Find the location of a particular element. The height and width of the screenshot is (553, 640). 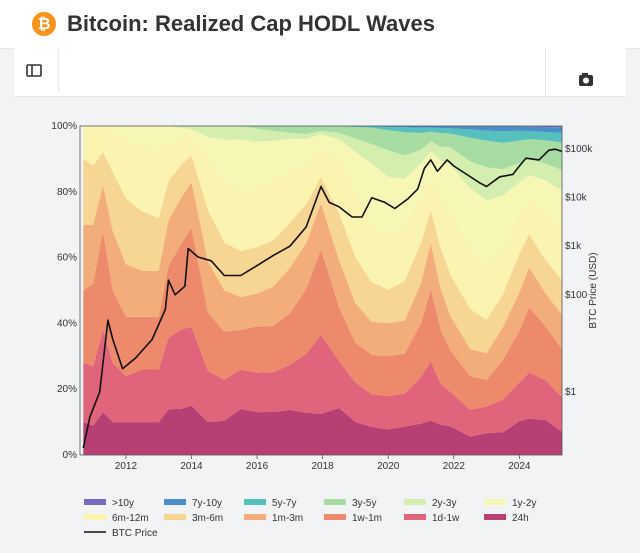

x-tick-label: 2022 is located at coordinates (454, 466).